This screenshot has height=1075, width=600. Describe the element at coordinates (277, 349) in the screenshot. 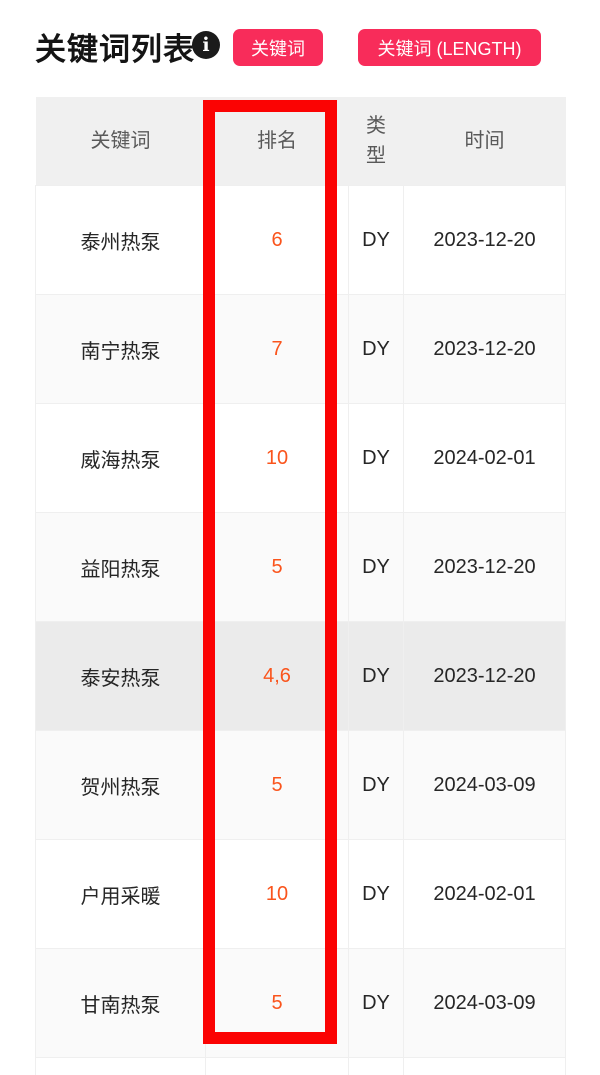

I see `rank-cell: 7` at that location.